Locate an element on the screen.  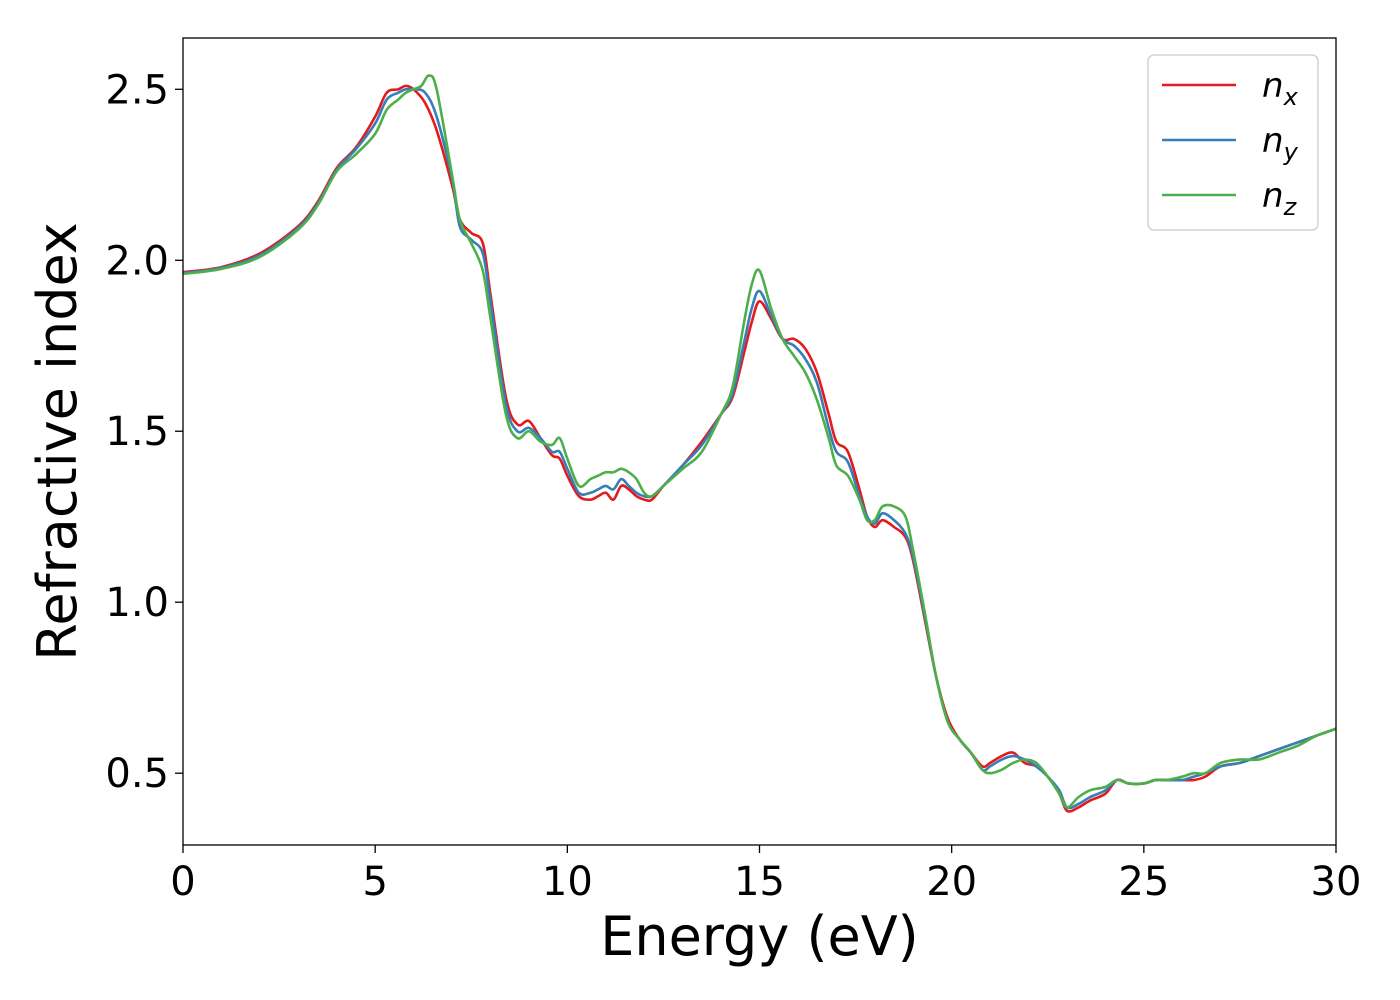
x-tick-label: 0 is located at coordinates (182, 882).